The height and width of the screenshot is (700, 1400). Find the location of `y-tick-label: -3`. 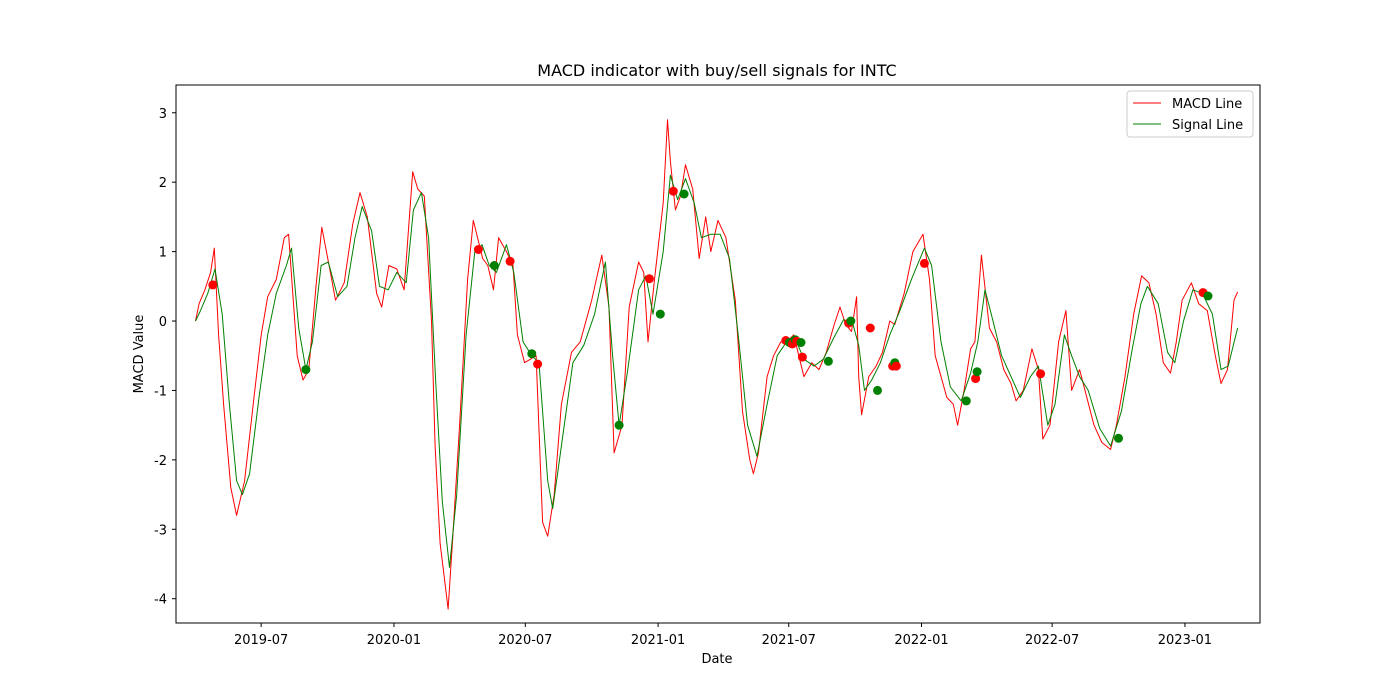

y-tick-label: -3 is located at coordinates (160, 530).